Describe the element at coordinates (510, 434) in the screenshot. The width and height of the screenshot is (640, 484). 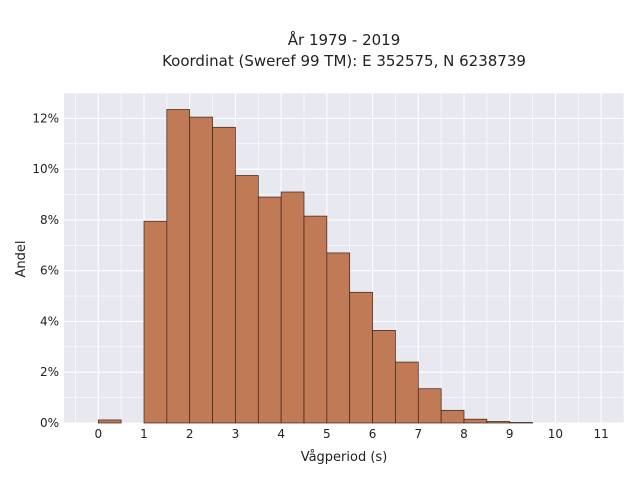
I see `x-tick-label: 9` at that location.